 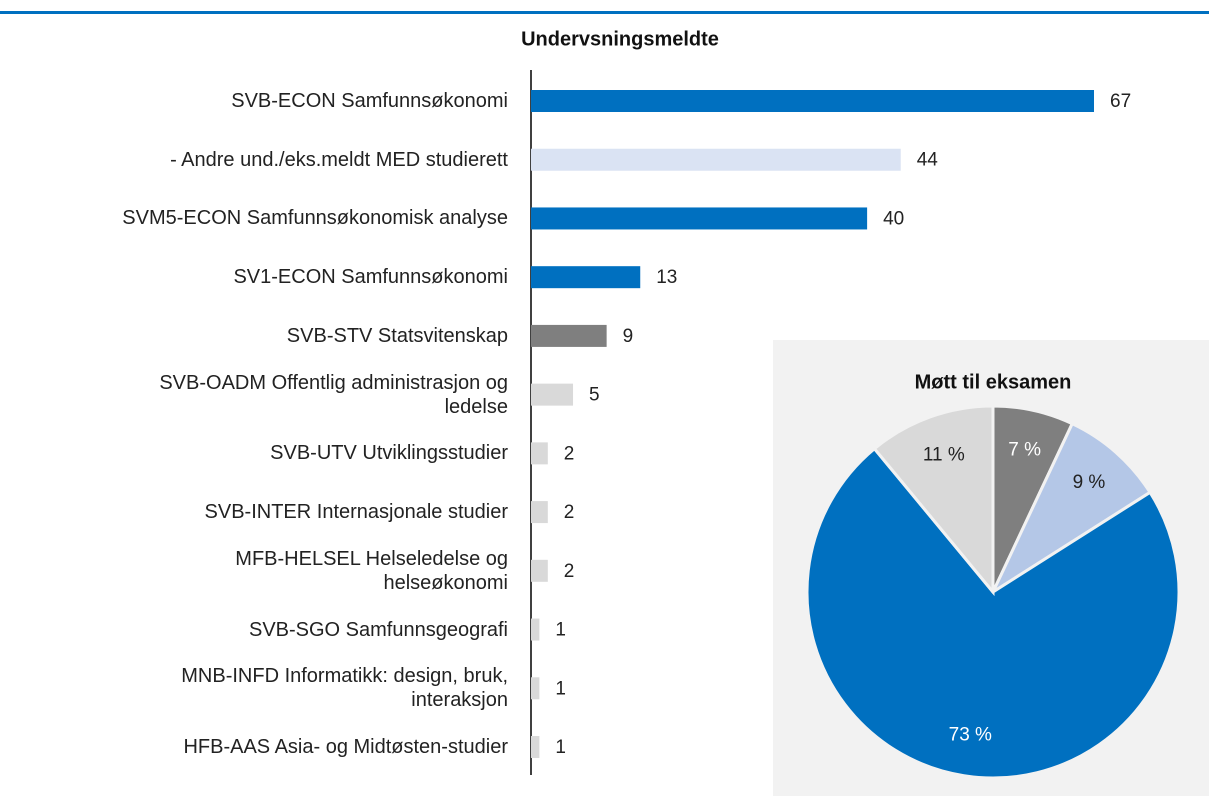 I want to click on category-label: SVB-SGO Samfunnsgeografi, so click(x=378, y=629).